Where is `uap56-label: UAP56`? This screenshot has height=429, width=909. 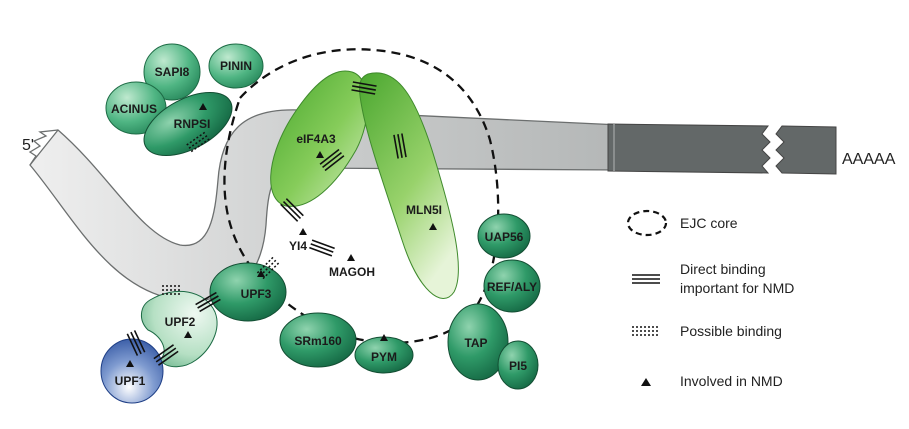
uap56-label: UAP56 is located at coordinates (504, 237).